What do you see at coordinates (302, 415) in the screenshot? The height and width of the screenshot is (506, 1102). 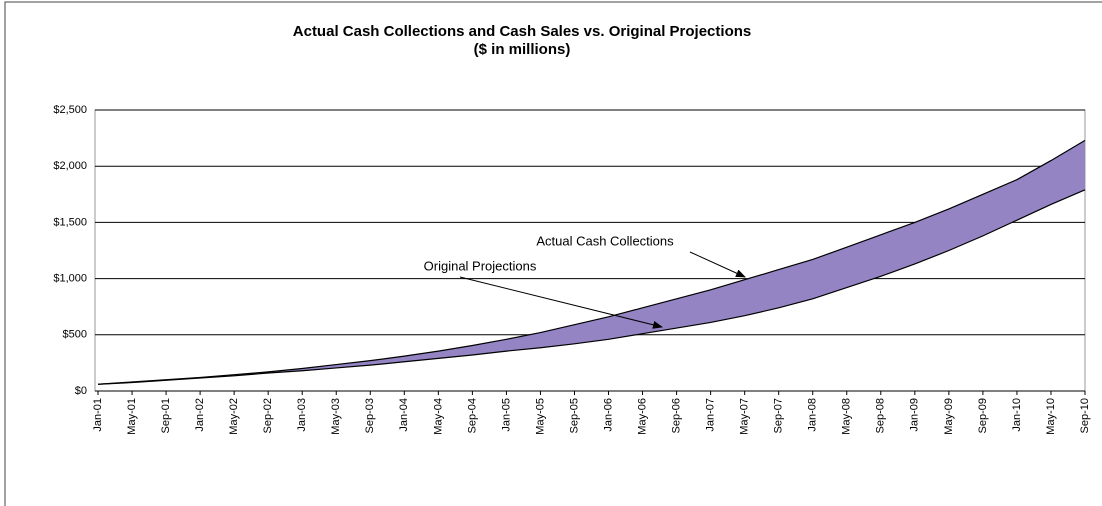 I see `x-tick-label: Jan-03` at bounding box center [302, 415].